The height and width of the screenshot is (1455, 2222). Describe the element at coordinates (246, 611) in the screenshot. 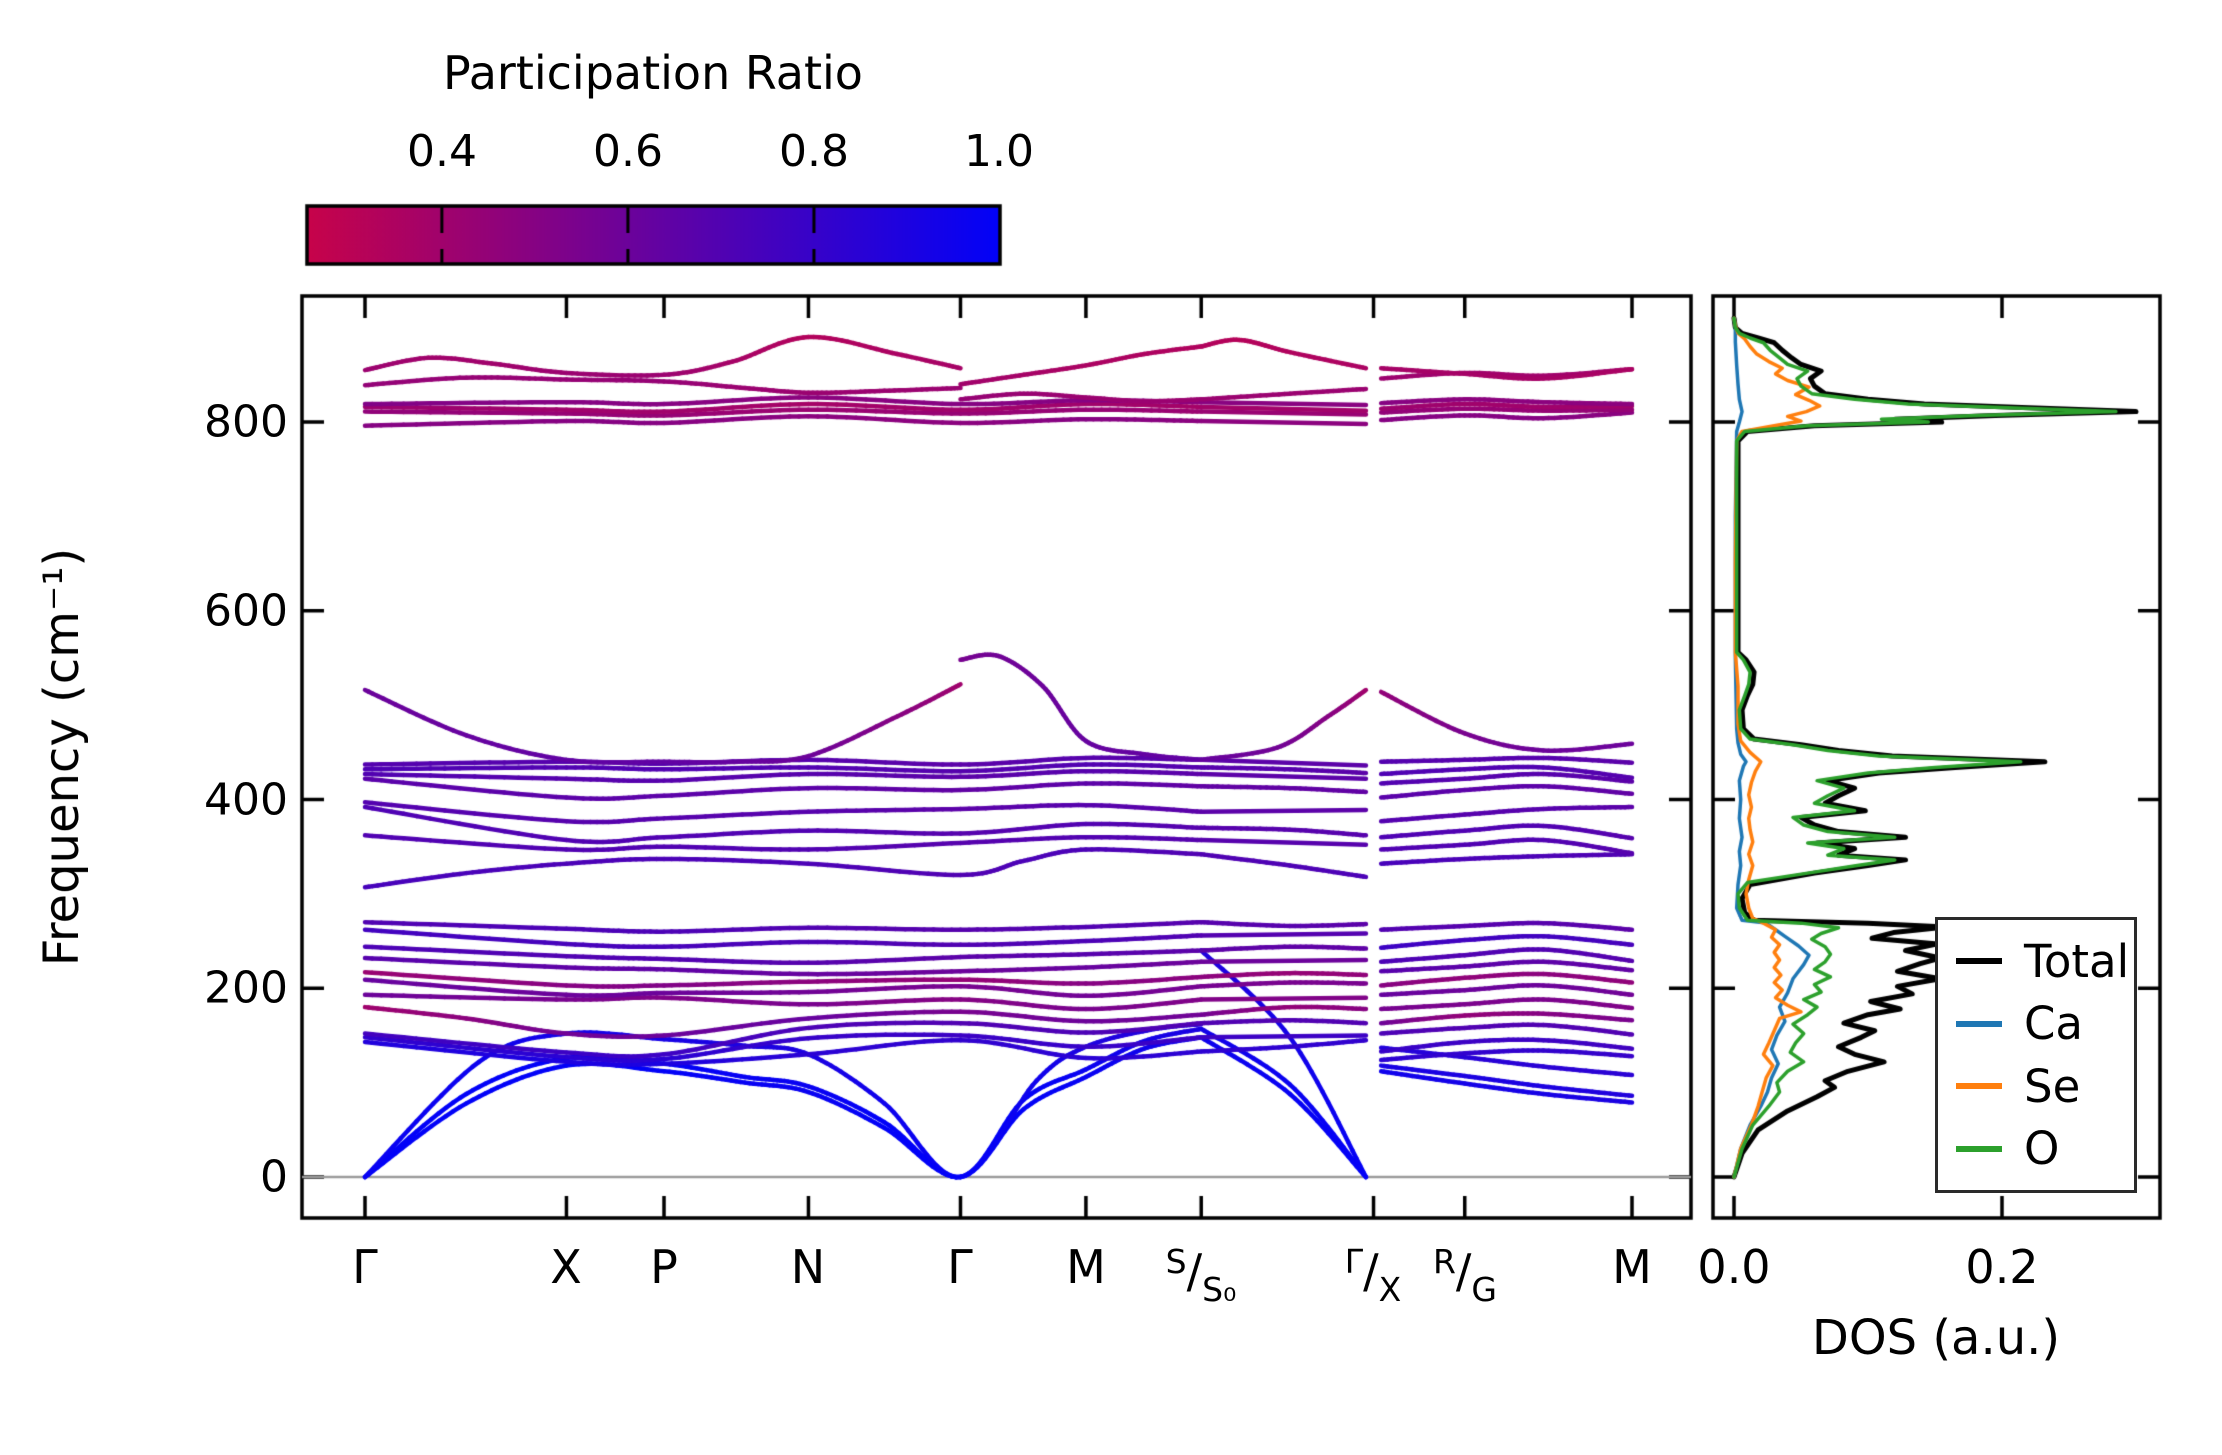

I see `y-tick-600: 600` at that location.